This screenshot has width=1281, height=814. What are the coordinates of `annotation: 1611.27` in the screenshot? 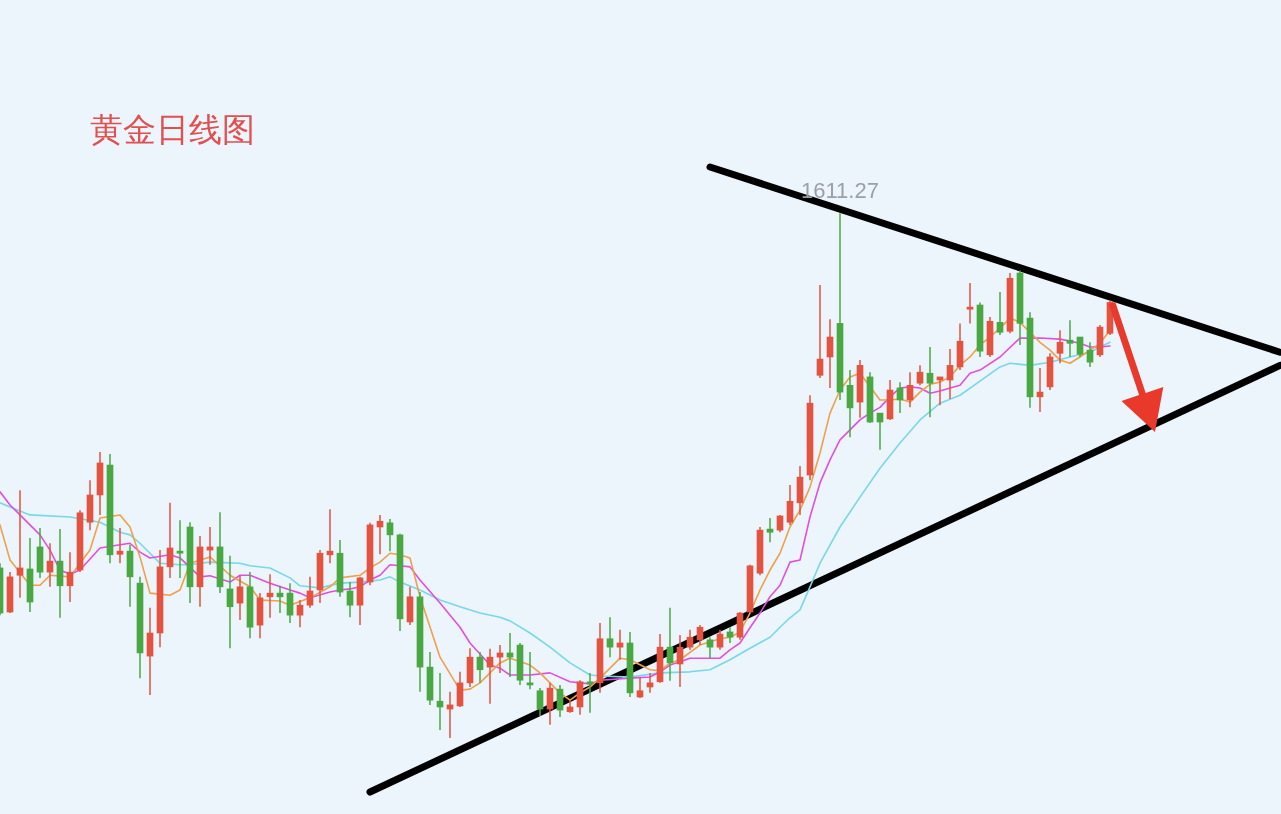 It's located at (840, 191).